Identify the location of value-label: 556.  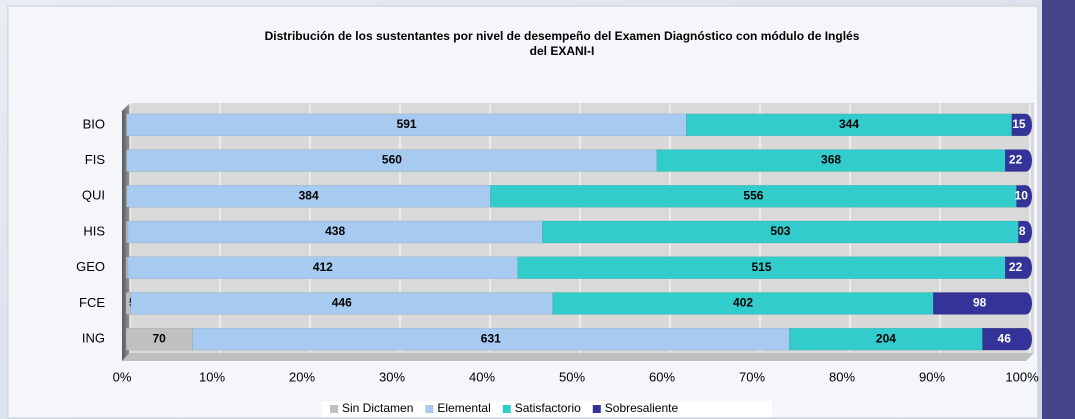
(753, 195).